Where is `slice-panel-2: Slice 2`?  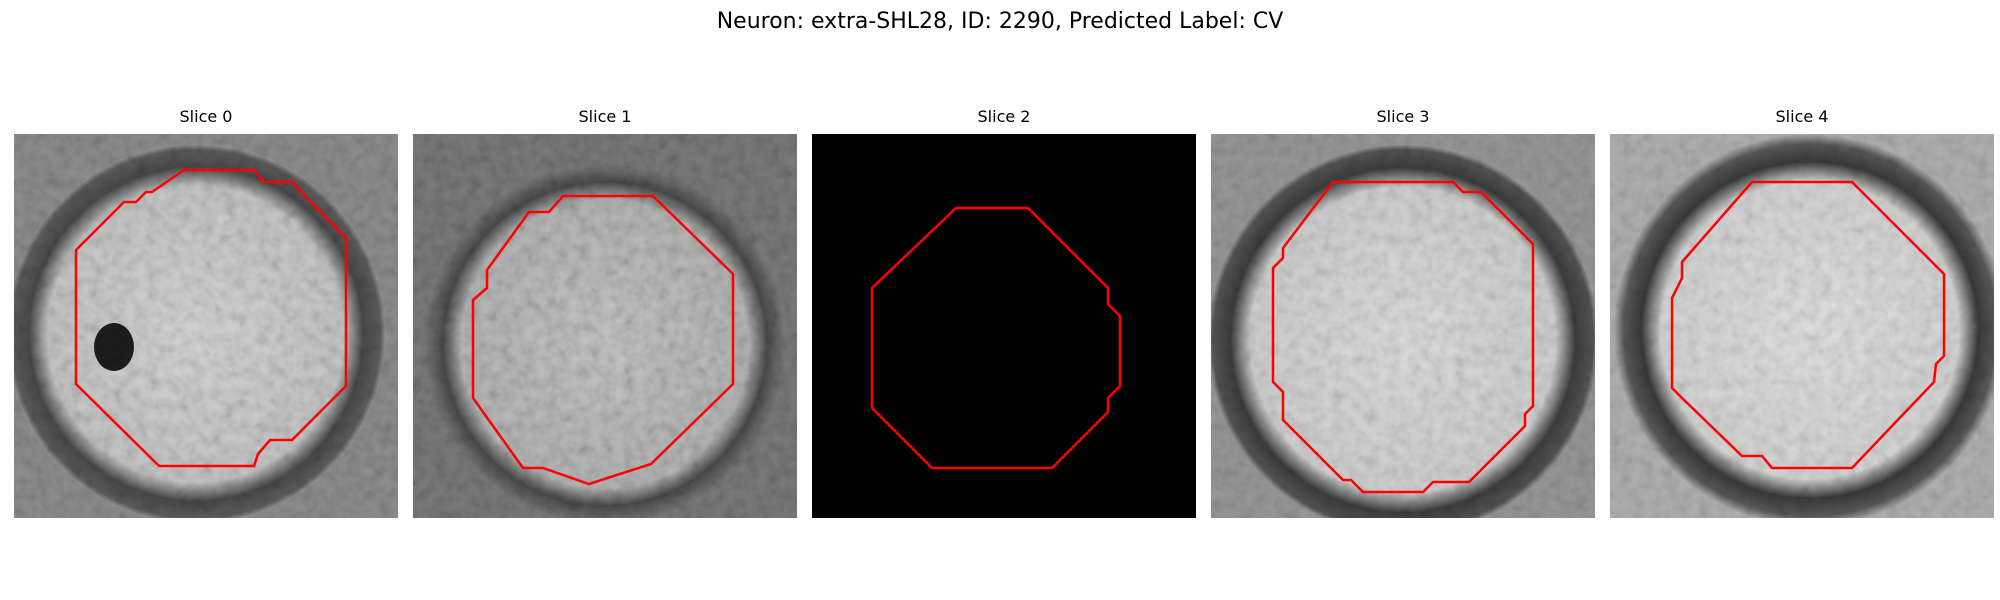 slice-panel-2: Slice 2 is located at coordinates (1004, 313).